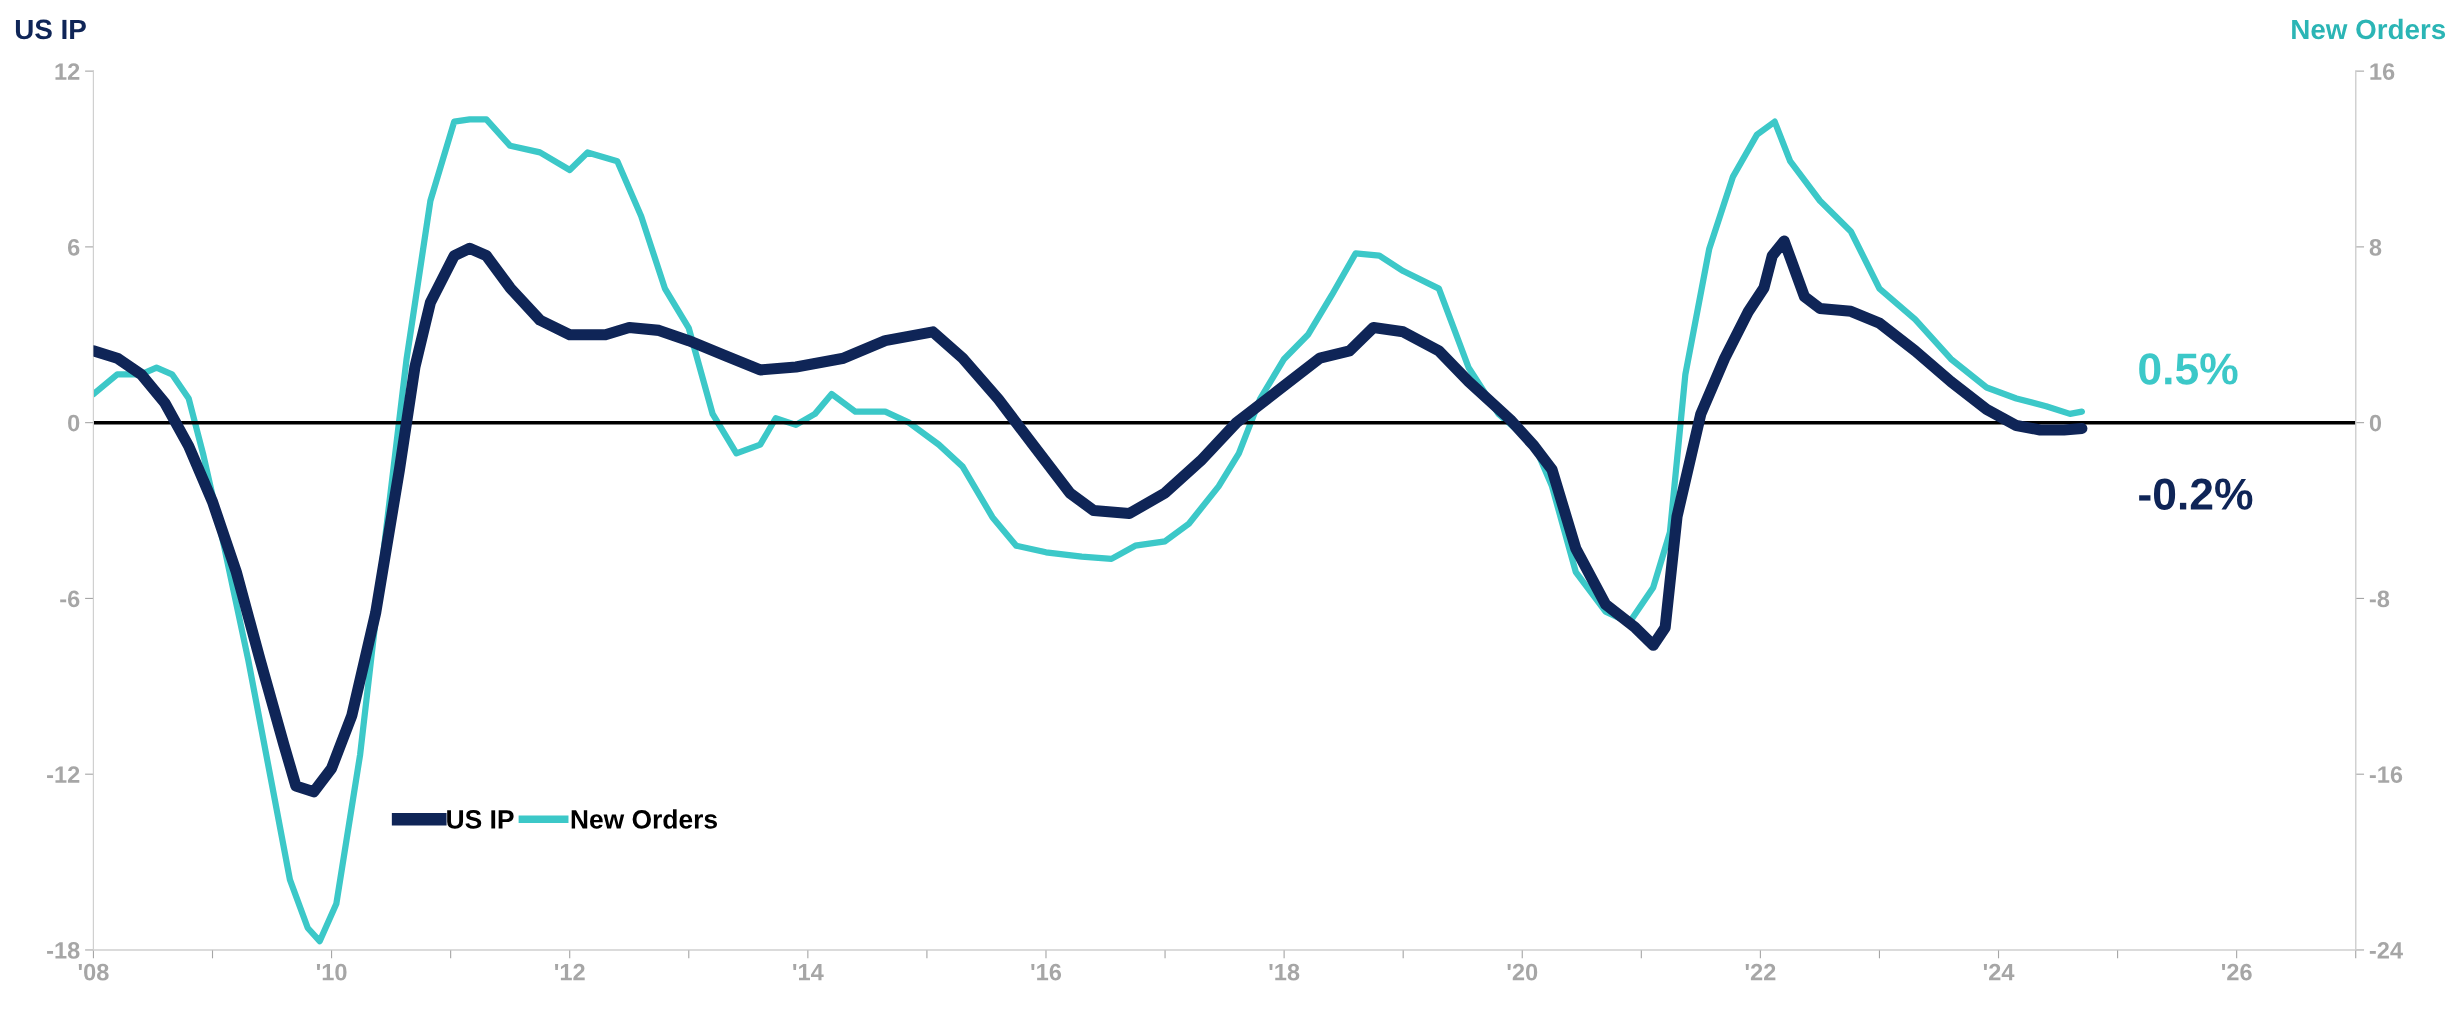 The height and width of the screenshot is (1016, 2459). I want to click on x-tick-label: '20, so click(1522, 972).